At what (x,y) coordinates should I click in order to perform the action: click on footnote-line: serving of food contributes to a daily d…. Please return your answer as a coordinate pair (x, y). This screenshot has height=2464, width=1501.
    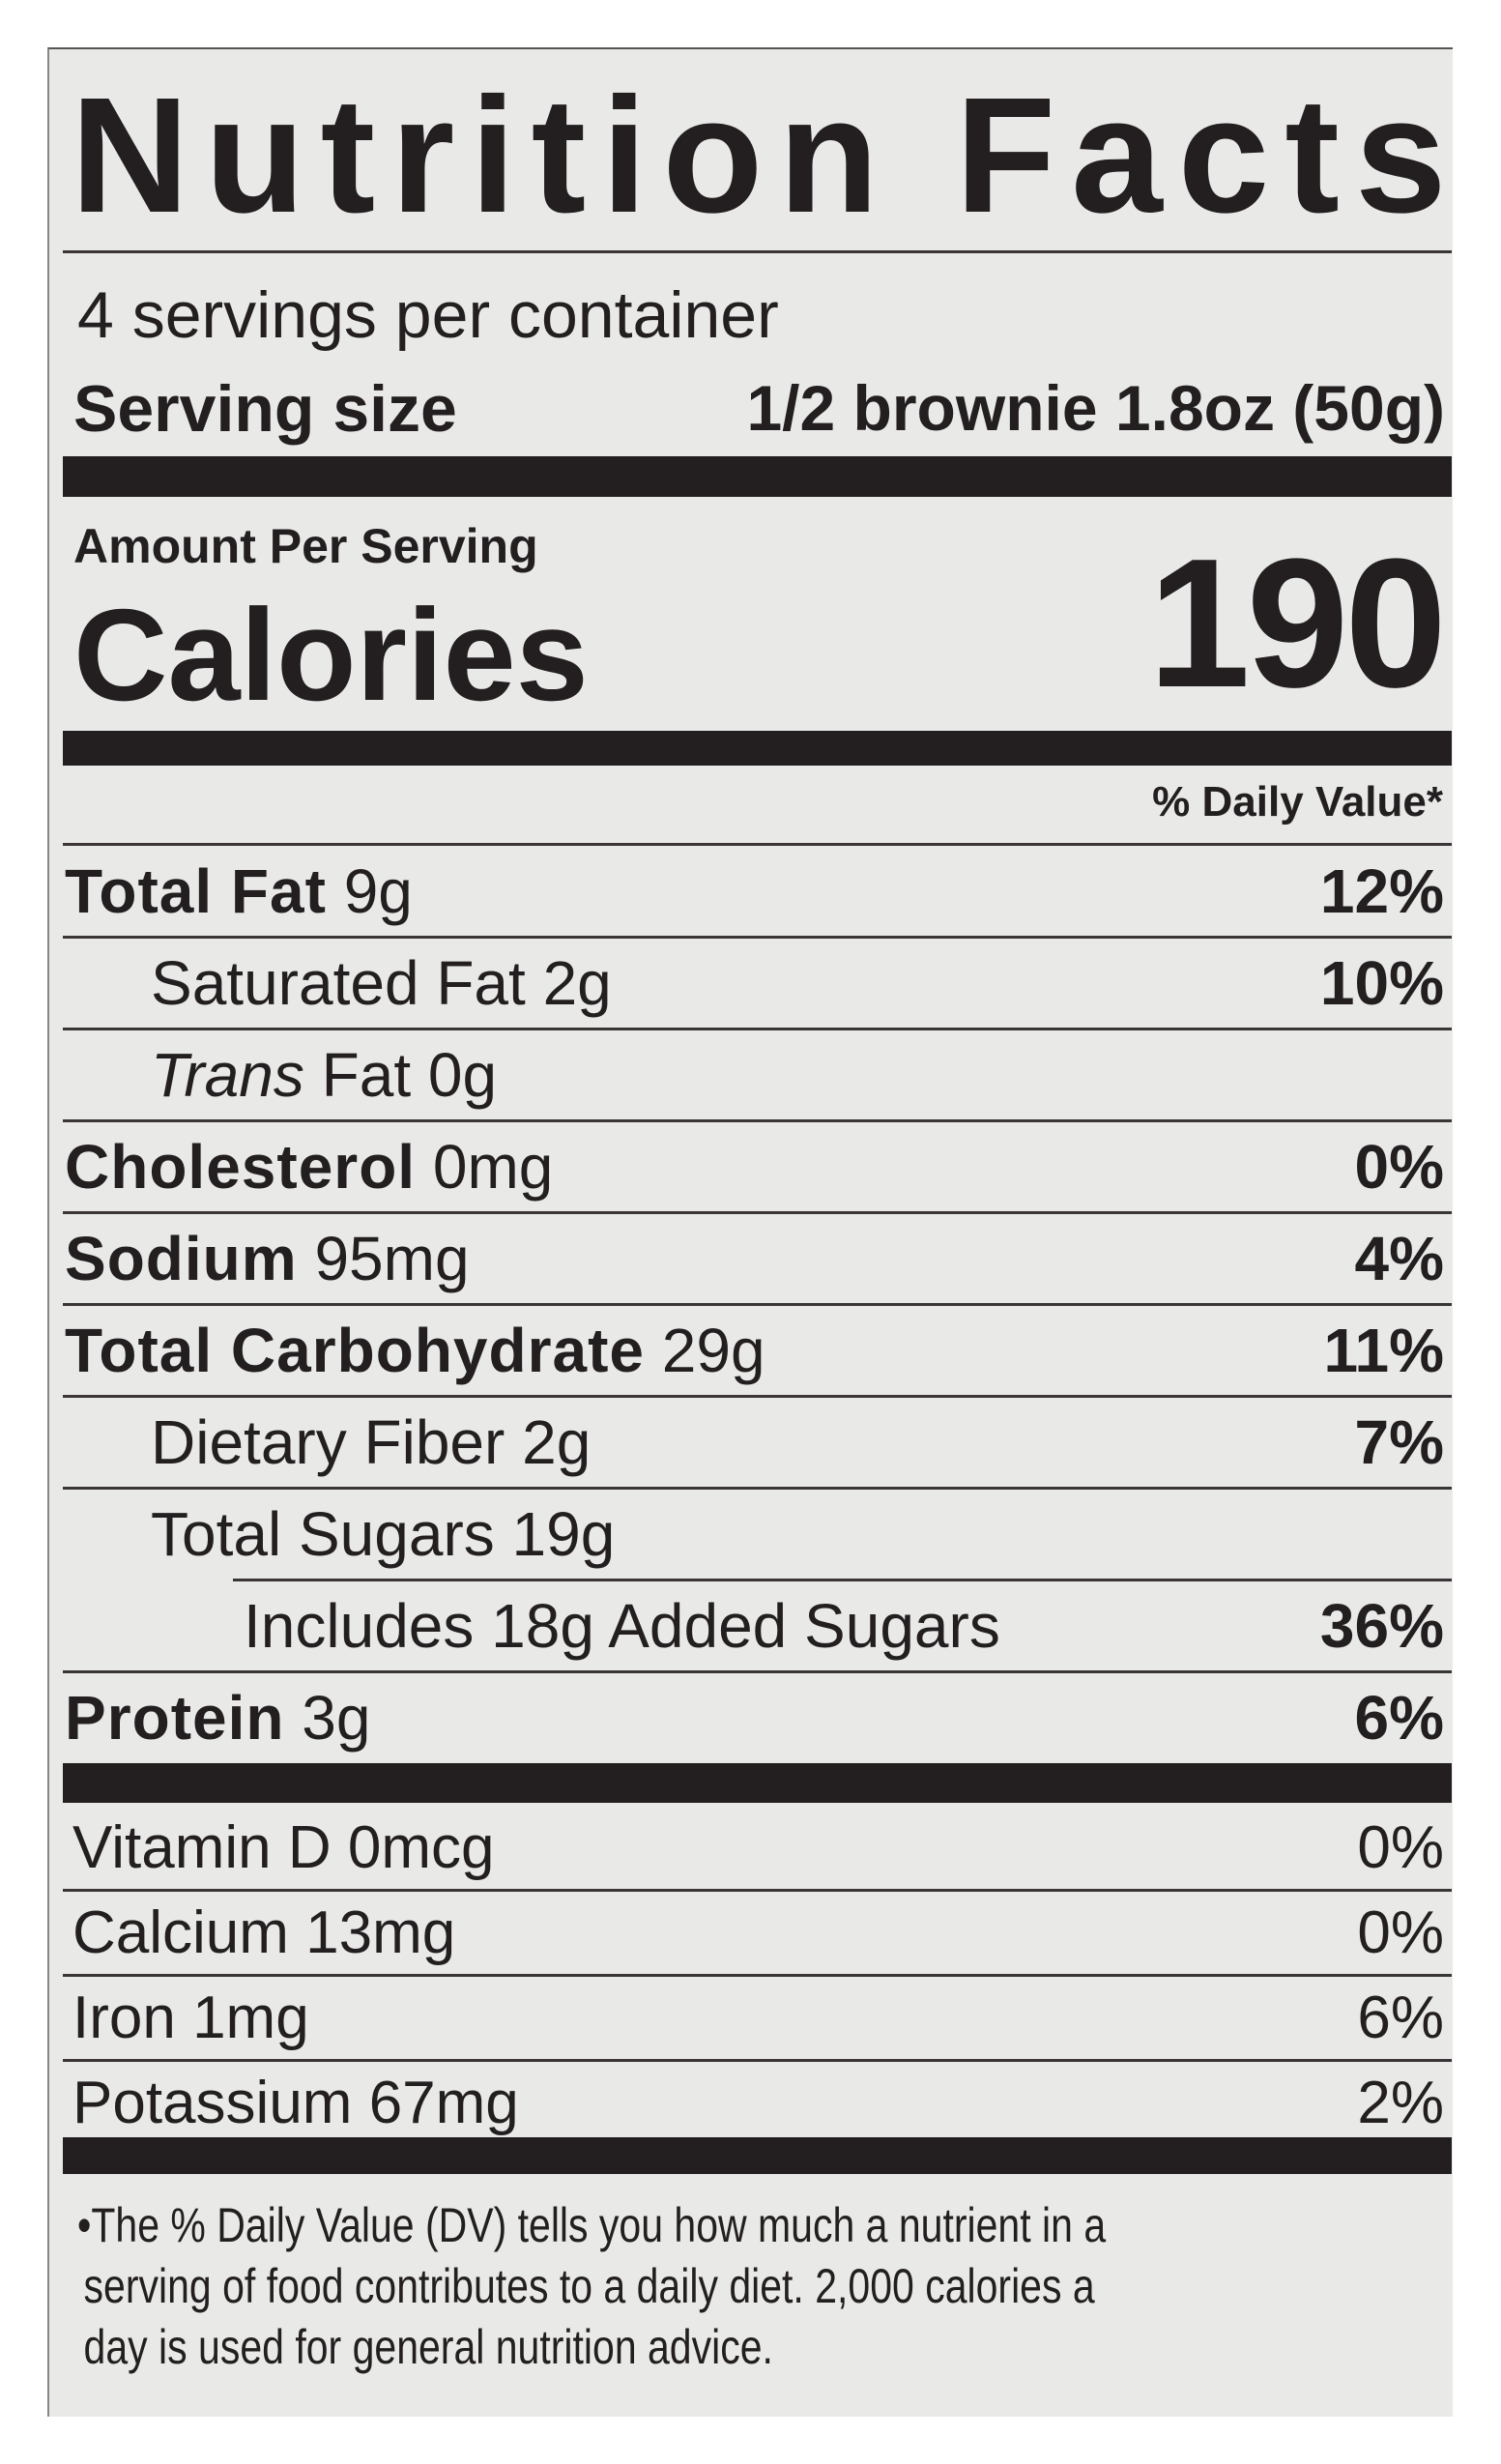
    Looking at the image, I should click on (589, 2286).